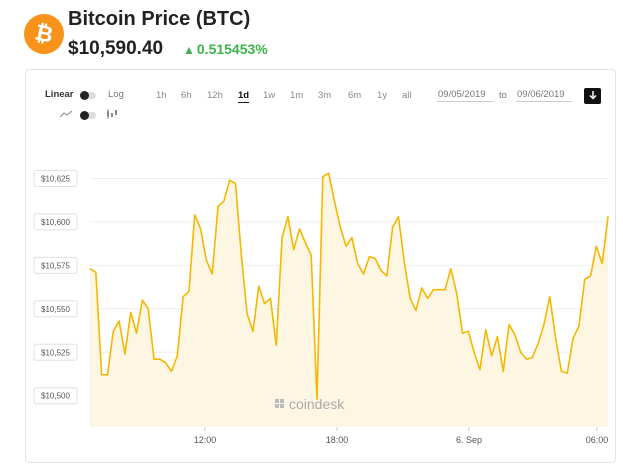 This screenshot has height=470, width=623. I want to click on range-3m-button: 3m, so click(325, 95).